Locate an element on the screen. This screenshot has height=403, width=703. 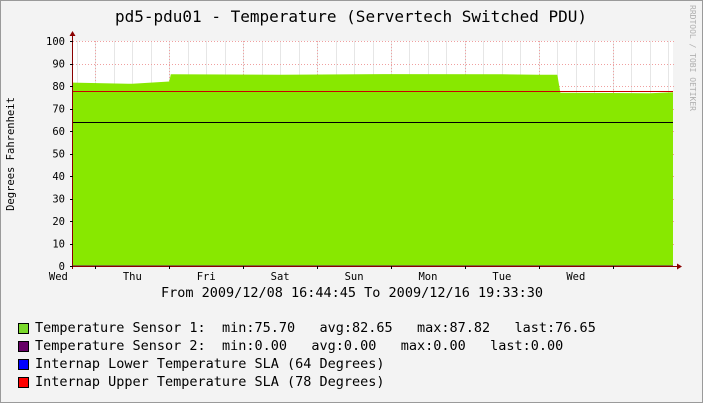
y-tick-label: 0 is located at coordinates (62, 267).